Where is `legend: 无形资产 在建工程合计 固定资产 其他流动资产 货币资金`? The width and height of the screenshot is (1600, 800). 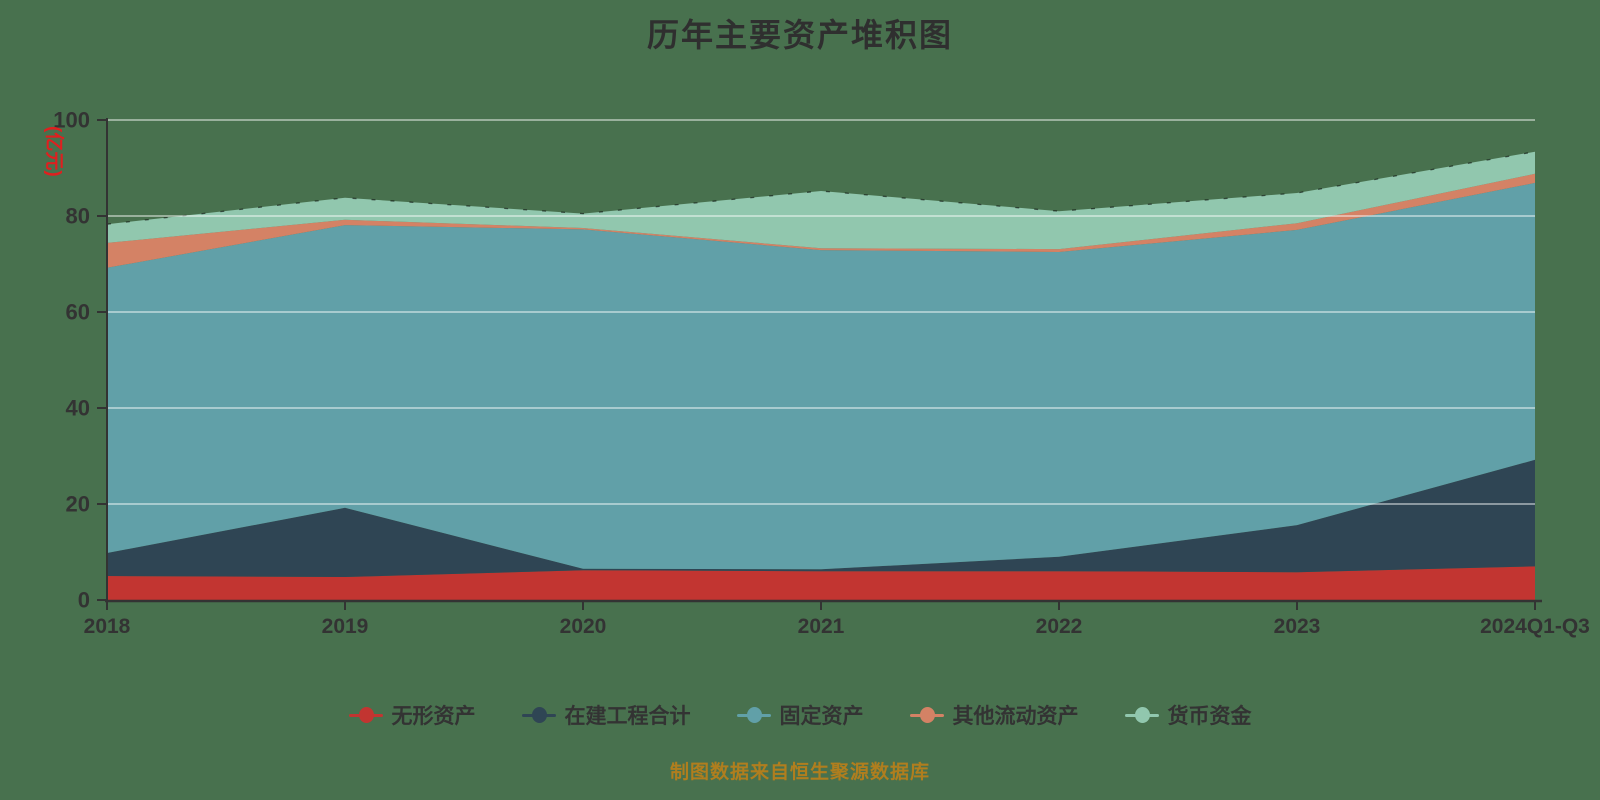 legend: 无形资产 在建工程合计 固定资产 其他流动资产 货币资金 is located at coordinates (800, 715).